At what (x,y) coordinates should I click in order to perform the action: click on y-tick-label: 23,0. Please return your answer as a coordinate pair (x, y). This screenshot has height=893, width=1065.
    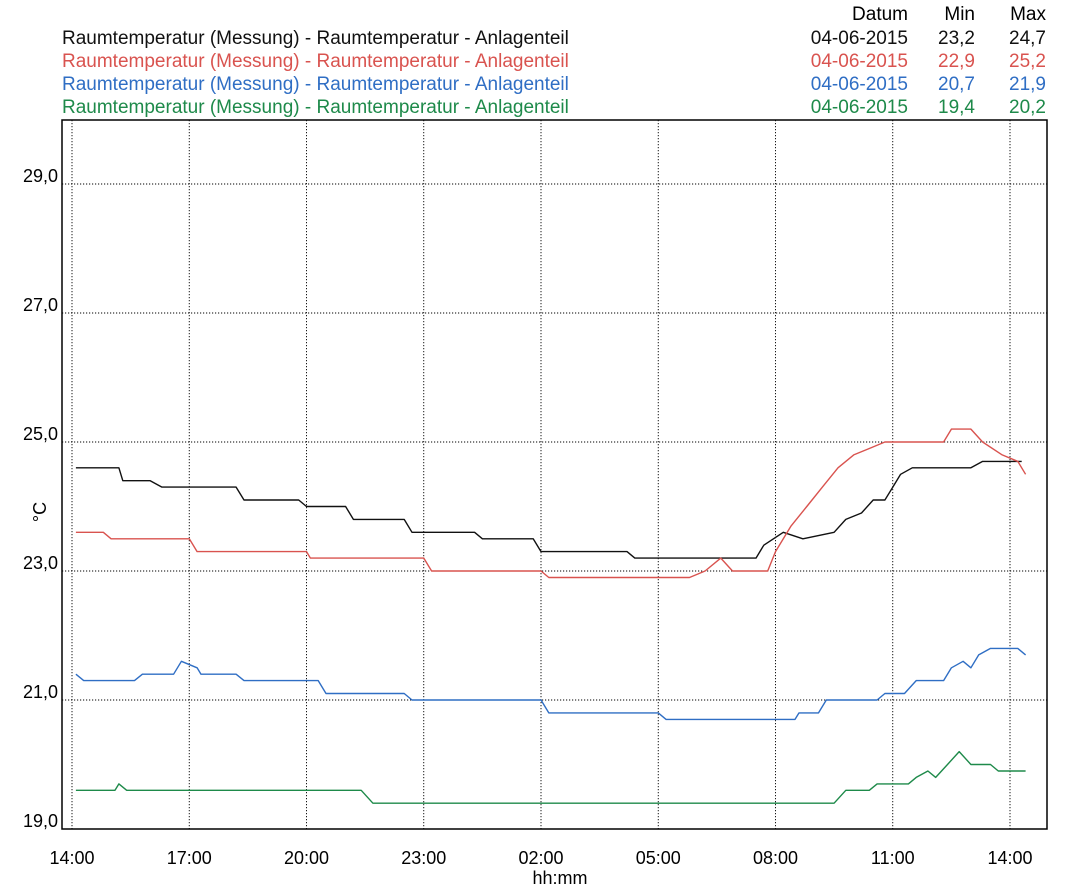
    Looking at the image, I should click on (40, 563).